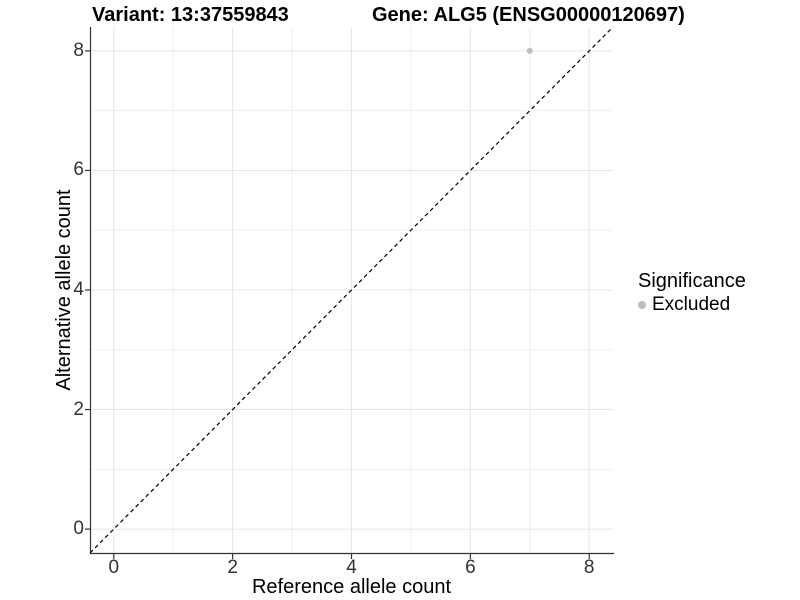 This screenshot has height=600, width=800. What do you see at coordinates (64, 290) in the screenshot?
I see `y-axis-title: Alternative allele count` at bounding box center [64, 290].